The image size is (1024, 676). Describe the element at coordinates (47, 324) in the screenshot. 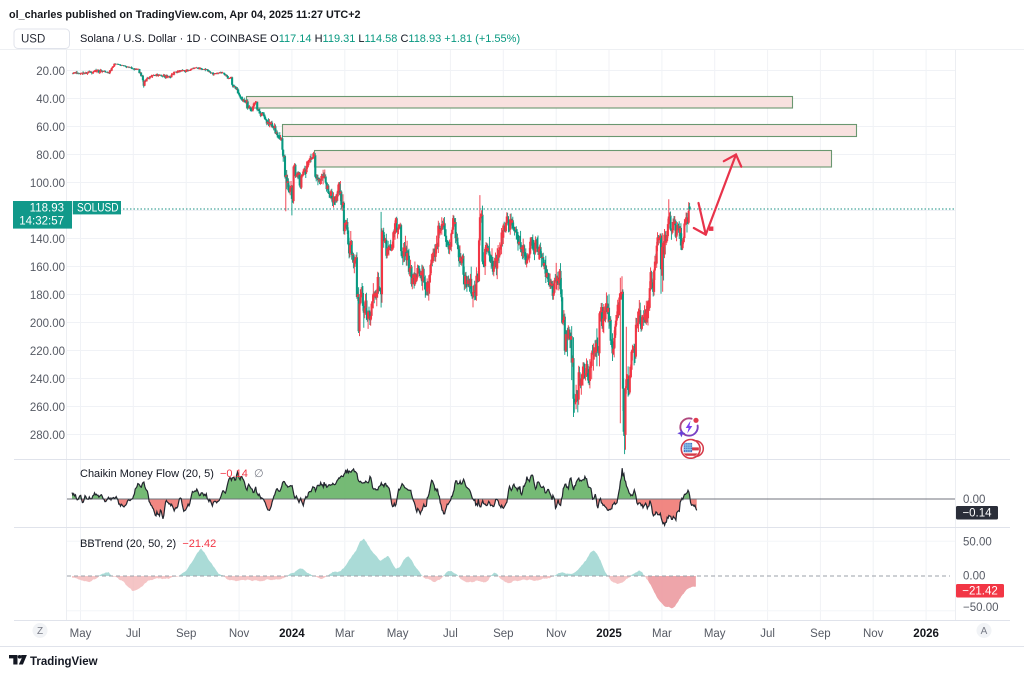

I see `svg-text: 200.00` at that location.